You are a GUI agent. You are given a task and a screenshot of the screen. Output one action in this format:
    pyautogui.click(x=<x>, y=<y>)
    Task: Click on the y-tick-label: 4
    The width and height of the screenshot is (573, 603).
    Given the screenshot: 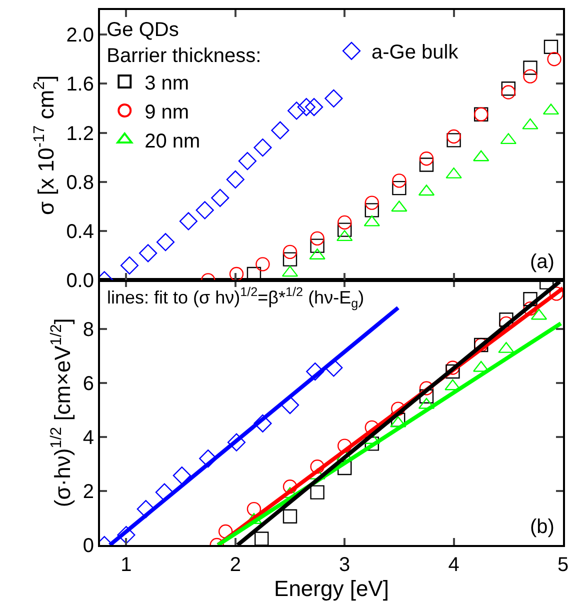 What is the action you would take?
    pyautogui.click(x=88, y=437)
    